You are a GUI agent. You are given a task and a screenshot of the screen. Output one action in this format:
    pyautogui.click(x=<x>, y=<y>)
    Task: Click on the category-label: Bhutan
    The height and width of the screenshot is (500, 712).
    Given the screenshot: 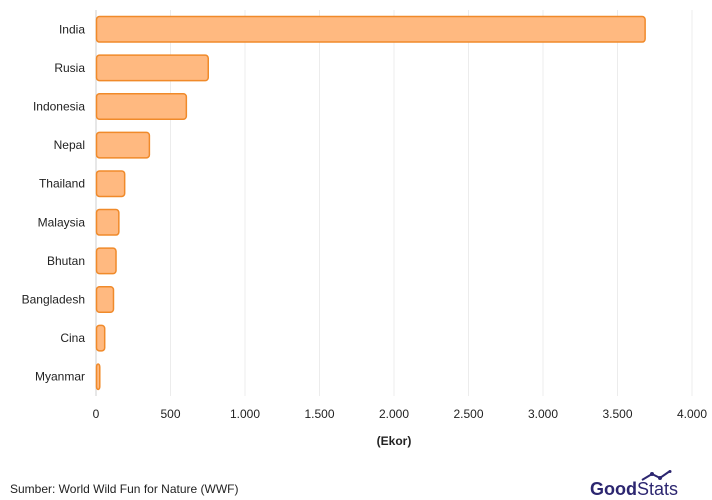 What is the action you would take?
    pyautogui.click(x=66, y=261)
    